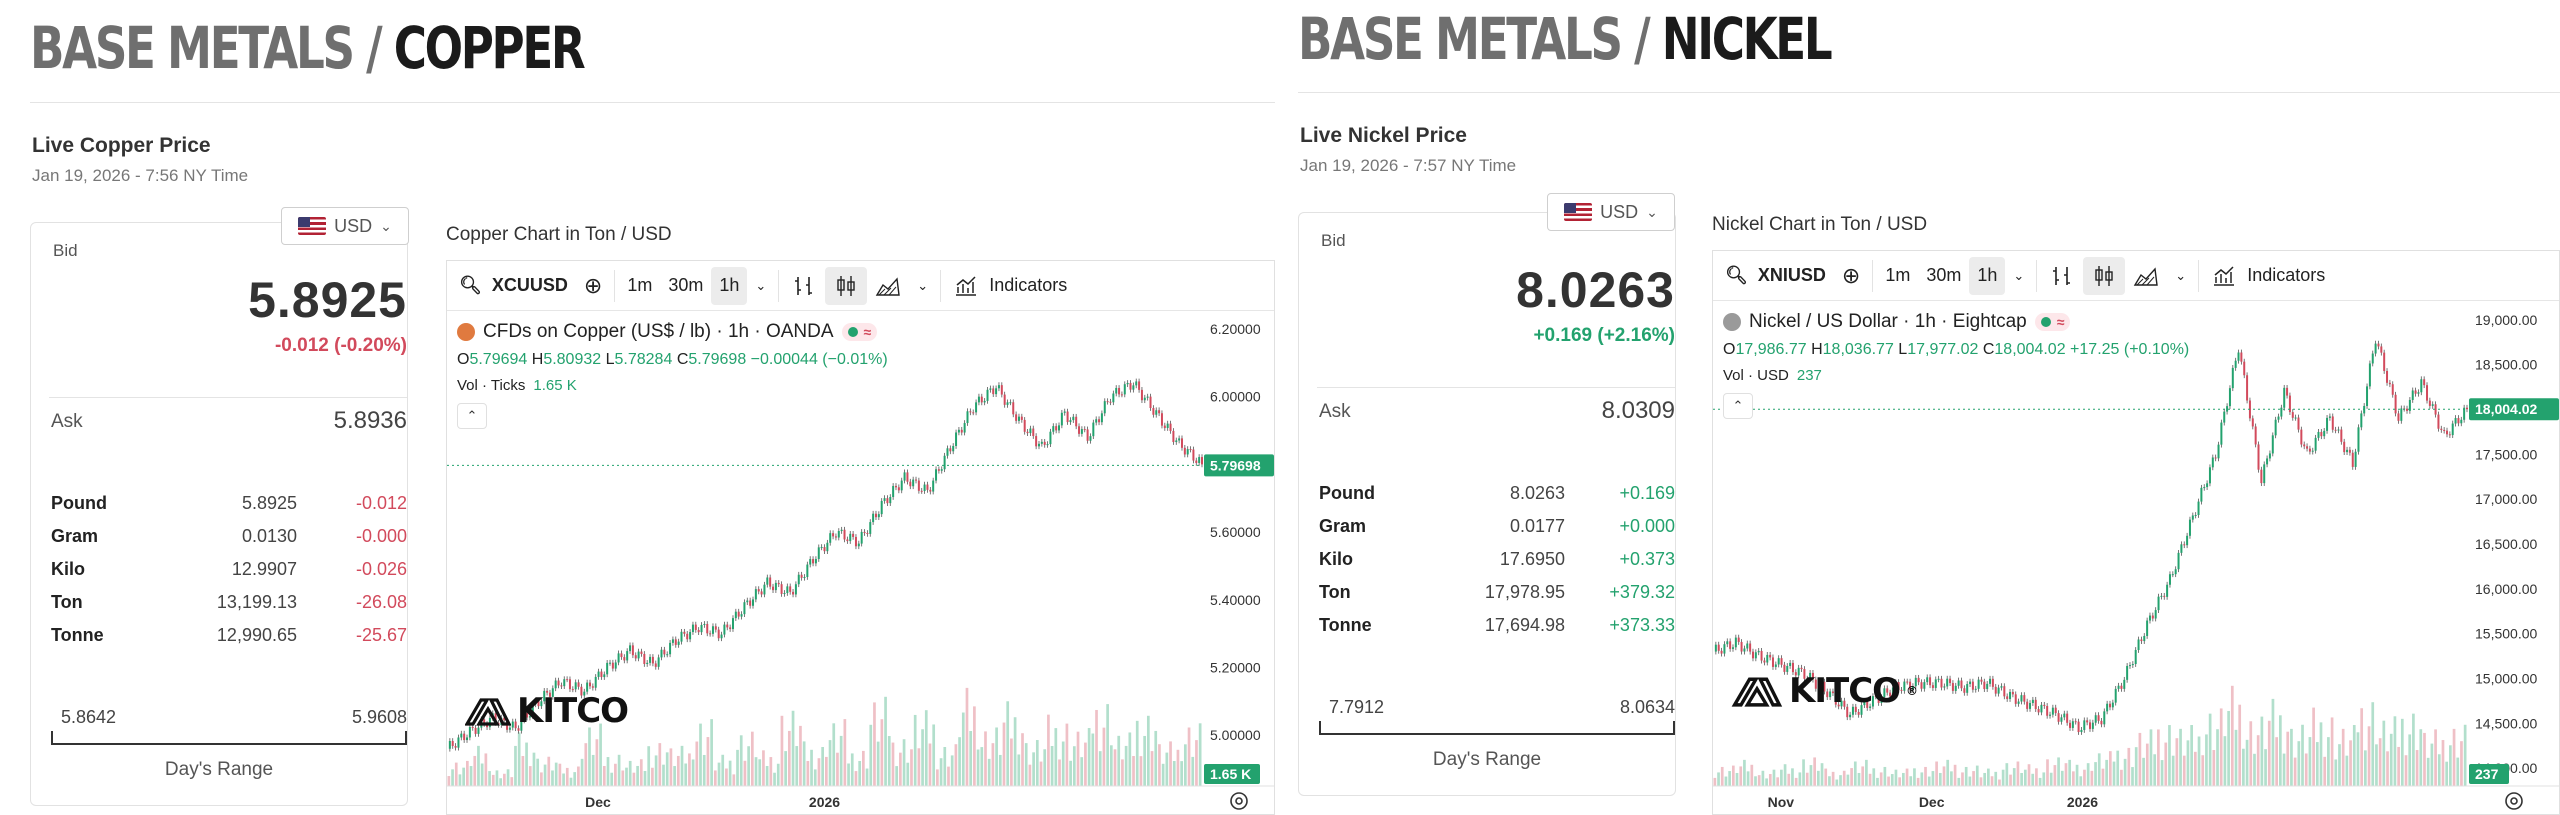 The height and width of the screenshot is (815, 2560). Describe the element at coordinates (511, 286) in the screenshot. I see `symbol-search: 🔍︎ XCUUSD` at that location.